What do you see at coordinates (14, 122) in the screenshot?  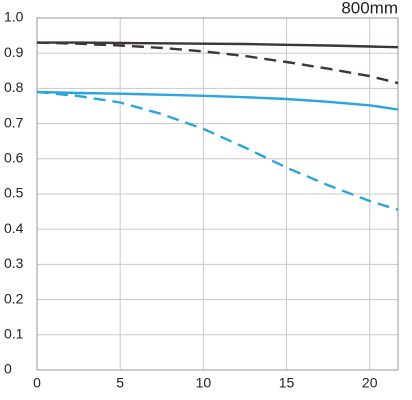 I see `y-tick-label: 0.7` at bounding box center [14, 122].